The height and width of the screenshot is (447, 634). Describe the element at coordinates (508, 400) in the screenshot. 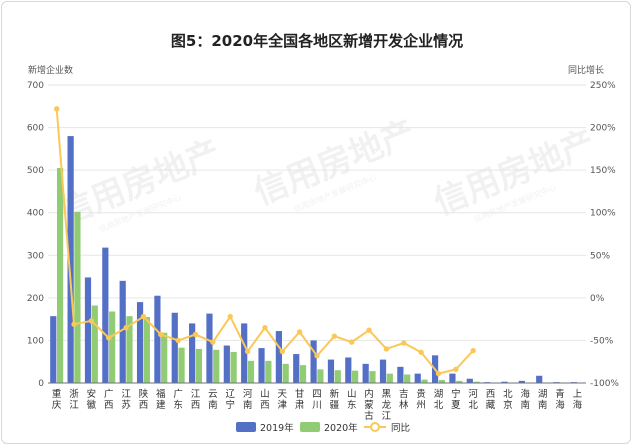

I see `x-tick-label: 北京` at that location.